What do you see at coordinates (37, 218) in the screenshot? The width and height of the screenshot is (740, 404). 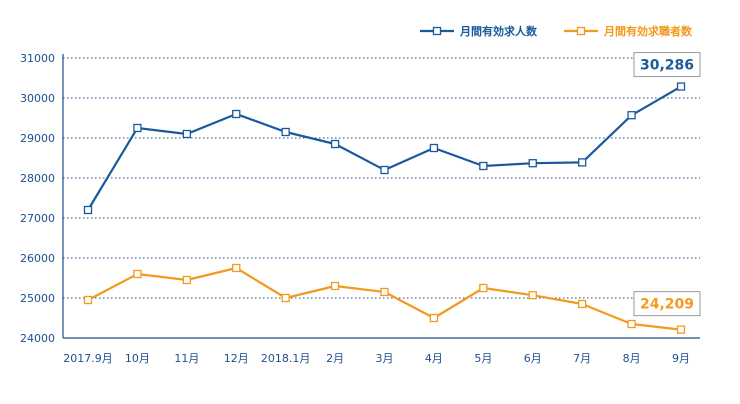 I see `y-tick-label: 27000` at bounding box center [37, 218].